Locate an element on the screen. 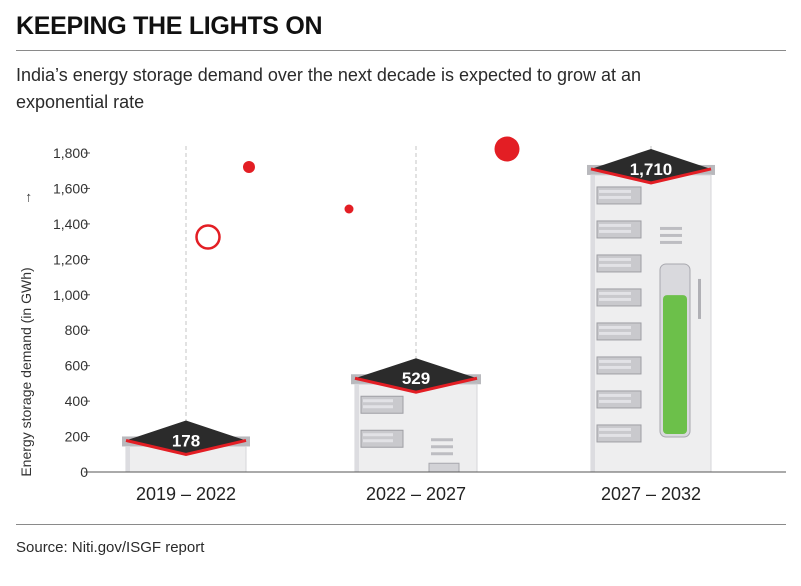  footer-divider is located at coordinates (401, 524).